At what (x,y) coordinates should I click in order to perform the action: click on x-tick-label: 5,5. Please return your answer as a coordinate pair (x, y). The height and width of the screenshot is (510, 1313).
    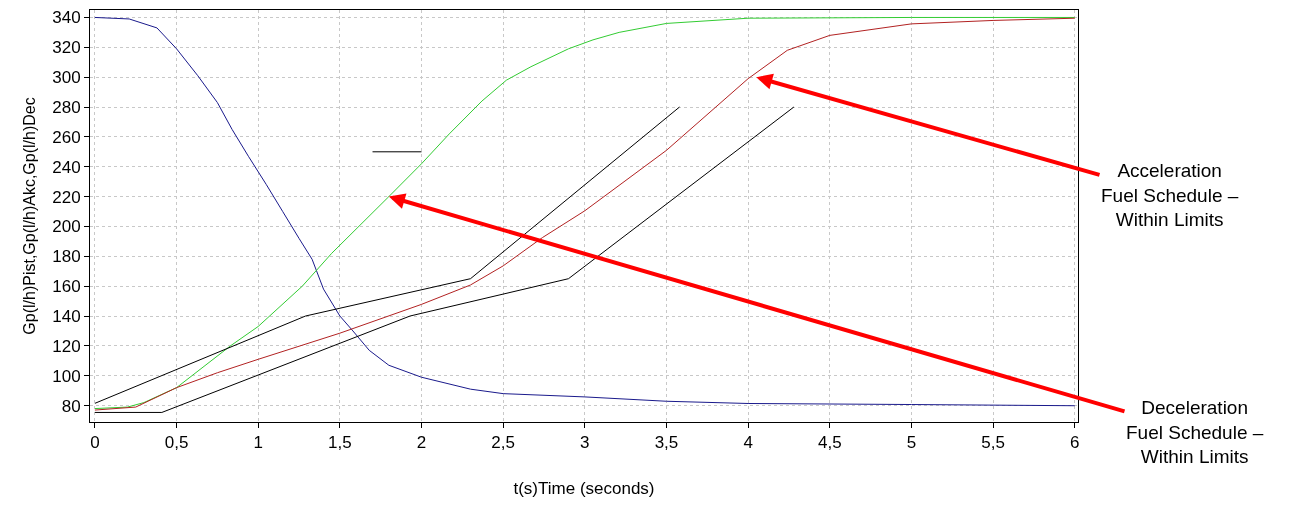
    Looking at the image, I should click on (993, 443).